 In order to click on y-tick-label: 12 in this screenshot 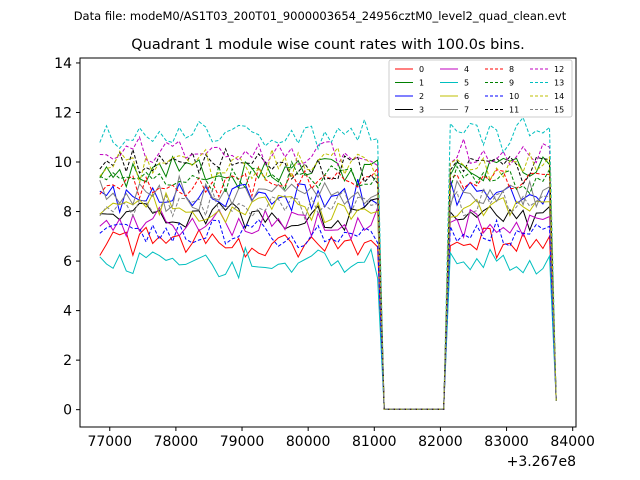, I will do `click(63, 113)`.